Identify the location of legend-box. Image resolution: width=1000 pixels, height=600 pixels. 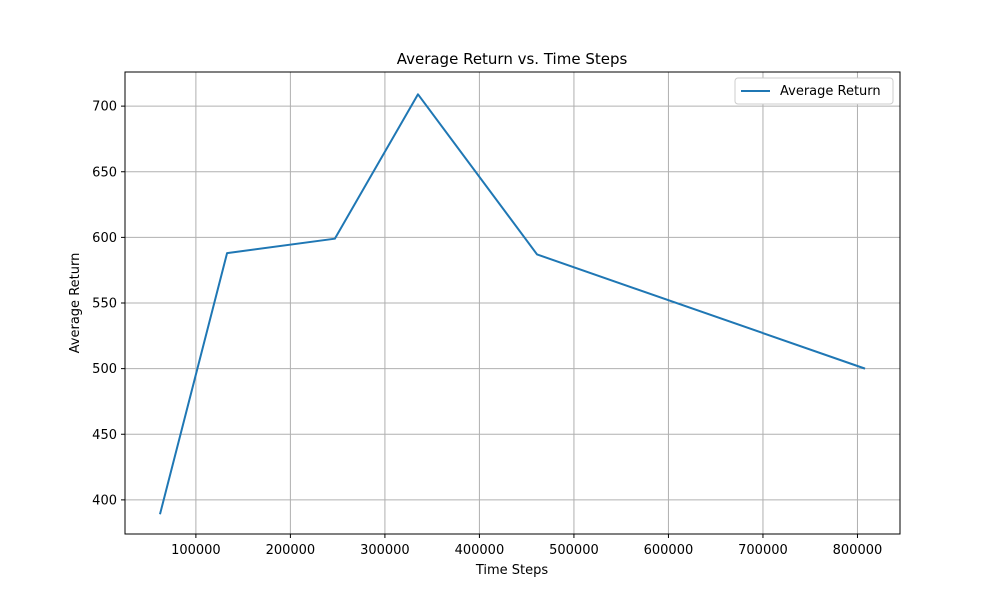
(814, 91).